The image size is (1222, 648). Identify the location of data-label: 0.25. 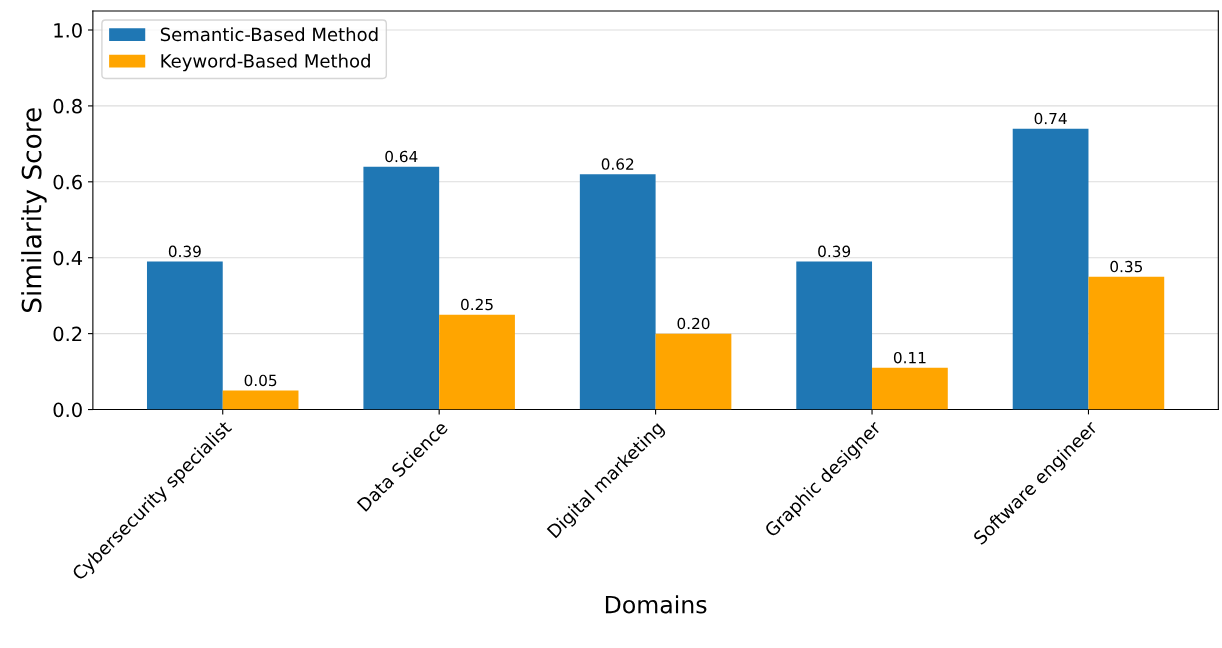
(477, 304).